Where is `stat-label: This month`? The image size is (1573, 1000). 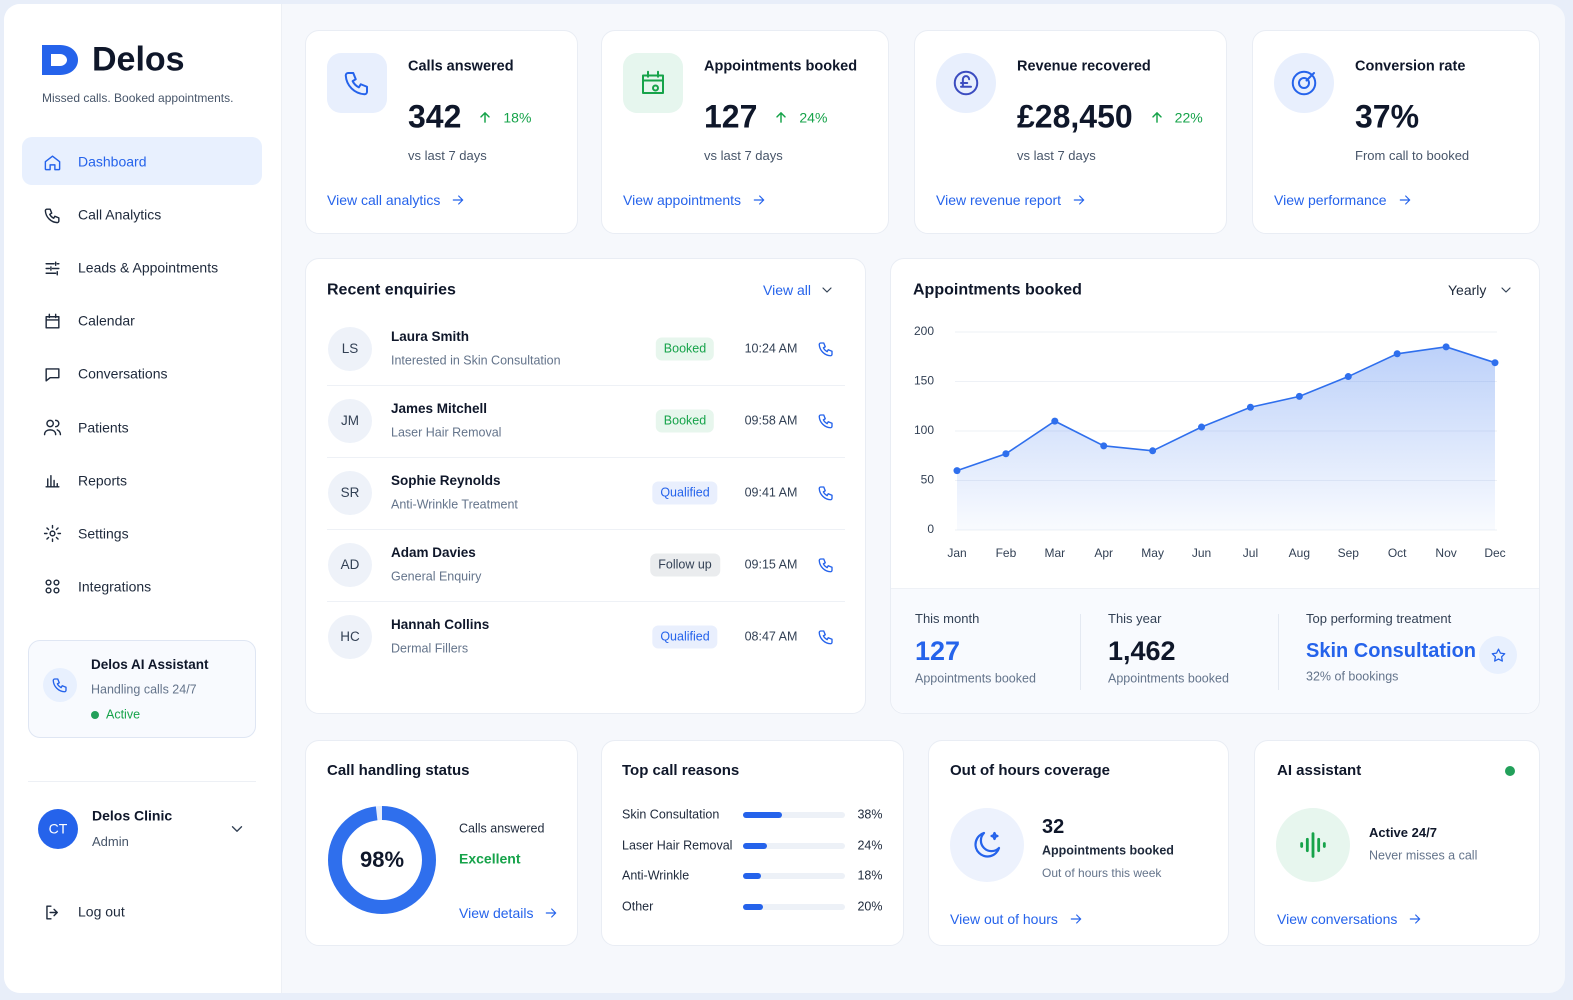
stat-label: This month is located at coordinates (947, 619).